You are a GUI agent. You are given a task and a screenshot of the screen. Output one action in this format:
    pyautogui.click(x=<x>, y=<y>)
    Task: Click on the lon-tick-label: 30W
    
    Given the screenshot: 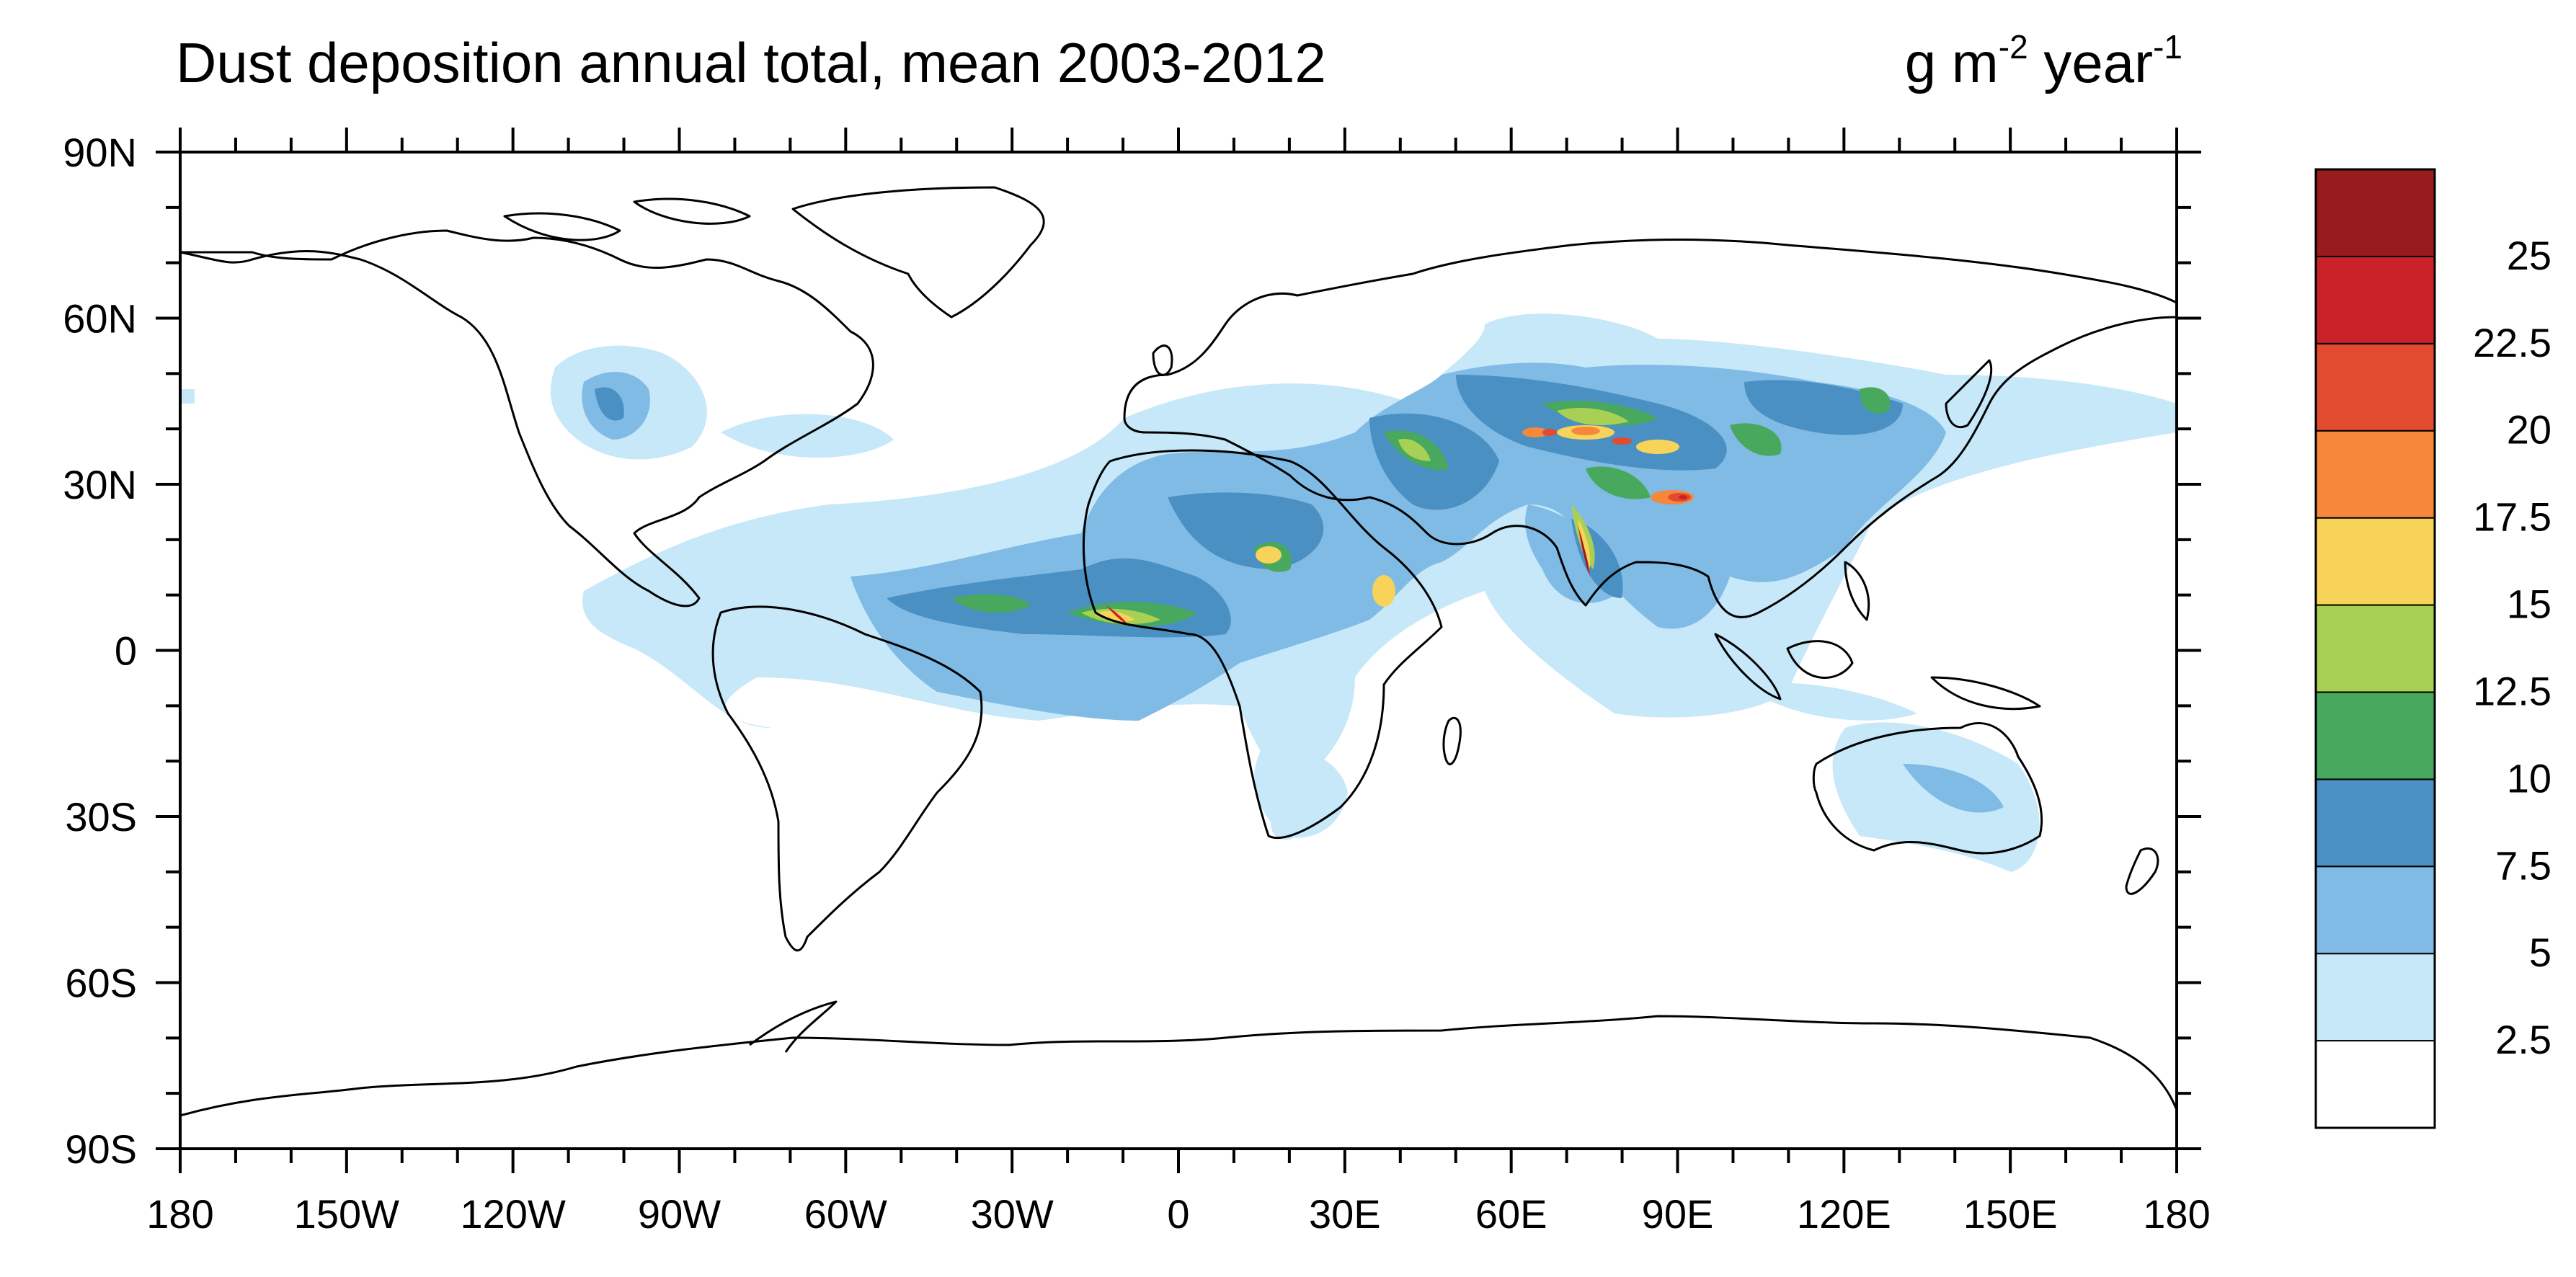 What is the action you would take?
    pyautogui.click(x=1012, y=1214)
    